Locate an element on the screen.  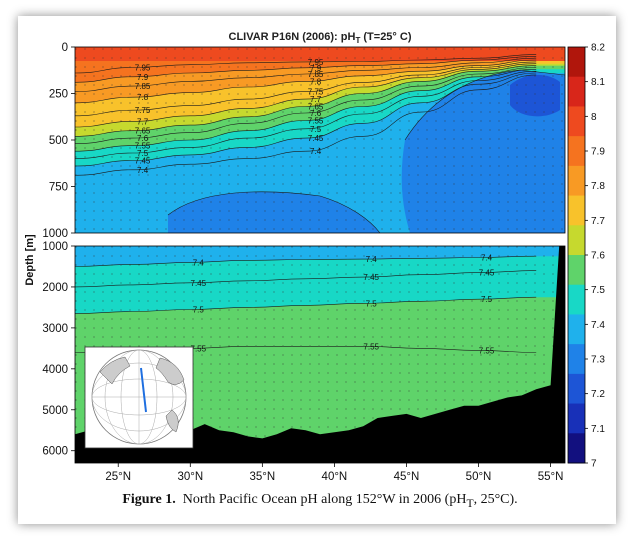
y-tick-label: 750 is located at coordinates (58, 188).